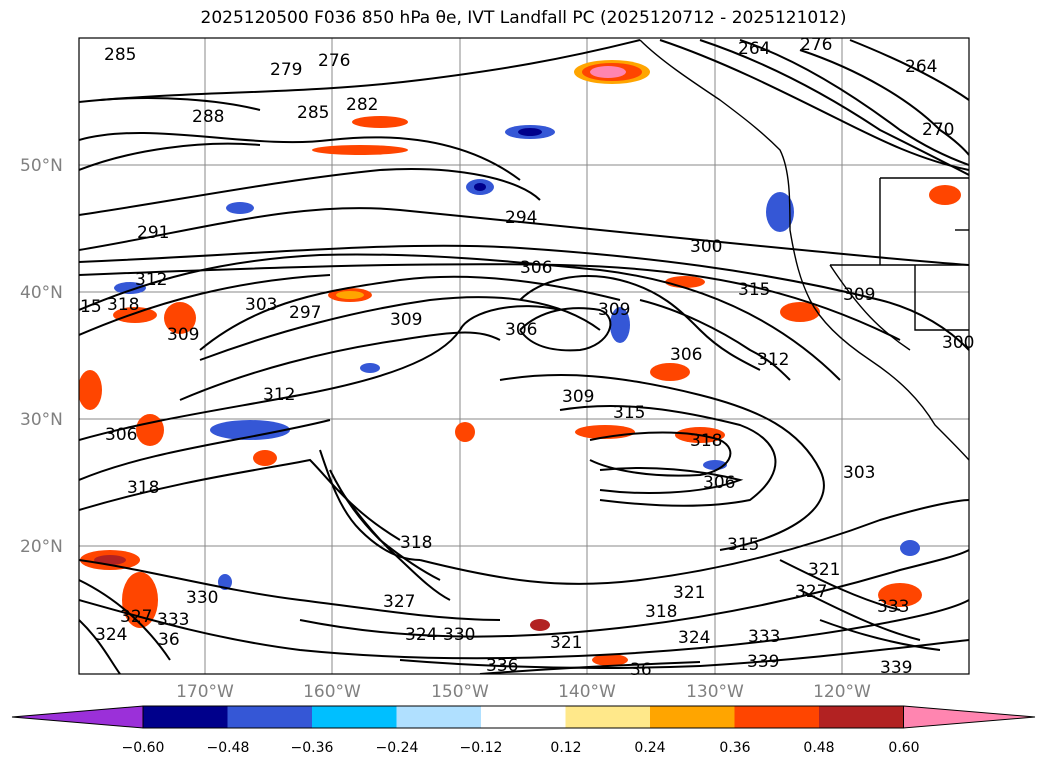  What do you see at coordinates (41, 166) in the screenshot?
I see `lat-tick-label: 50°N` at bounding box center [41, 166].